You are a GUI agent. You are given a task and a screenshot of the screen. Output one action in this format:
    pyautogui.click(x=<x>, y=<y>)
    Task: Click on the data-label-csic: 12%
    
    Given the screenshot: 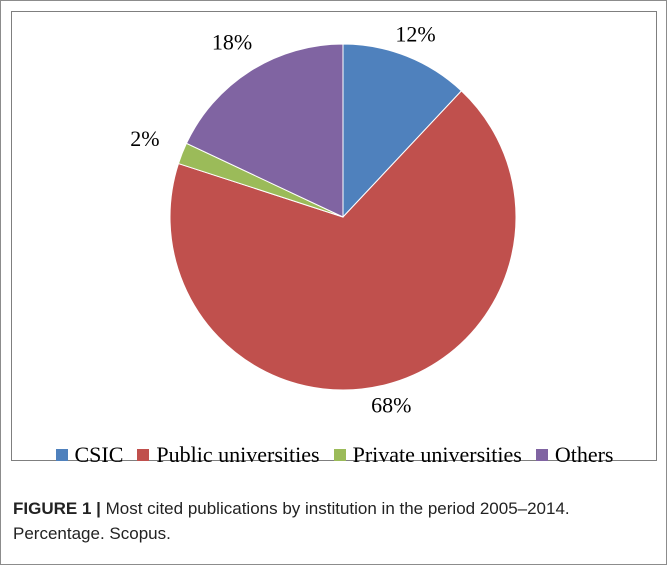 What is the action you would take?
    pyautogui.click(x=415, y=33)
    